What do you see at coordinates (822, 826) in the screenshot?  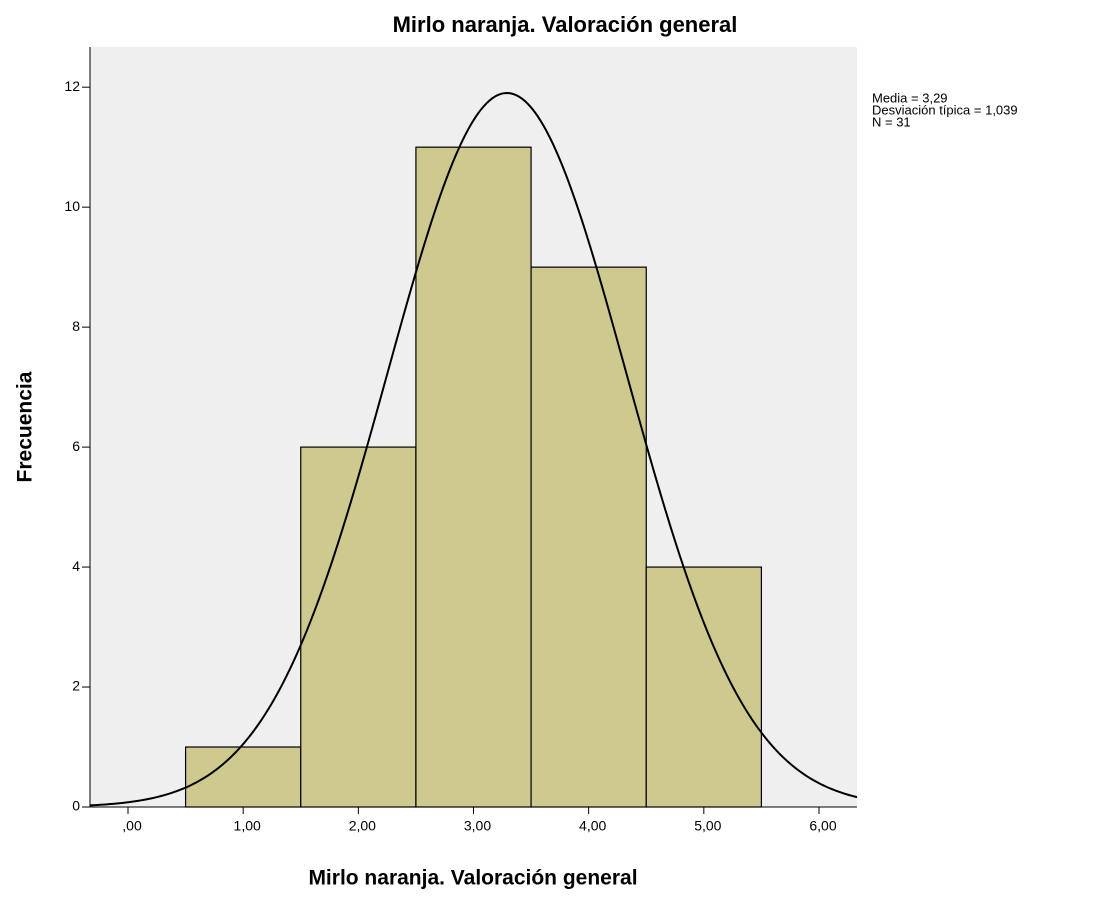 I see `x-tick-label: 6,00` at bounding box center [822, 826].